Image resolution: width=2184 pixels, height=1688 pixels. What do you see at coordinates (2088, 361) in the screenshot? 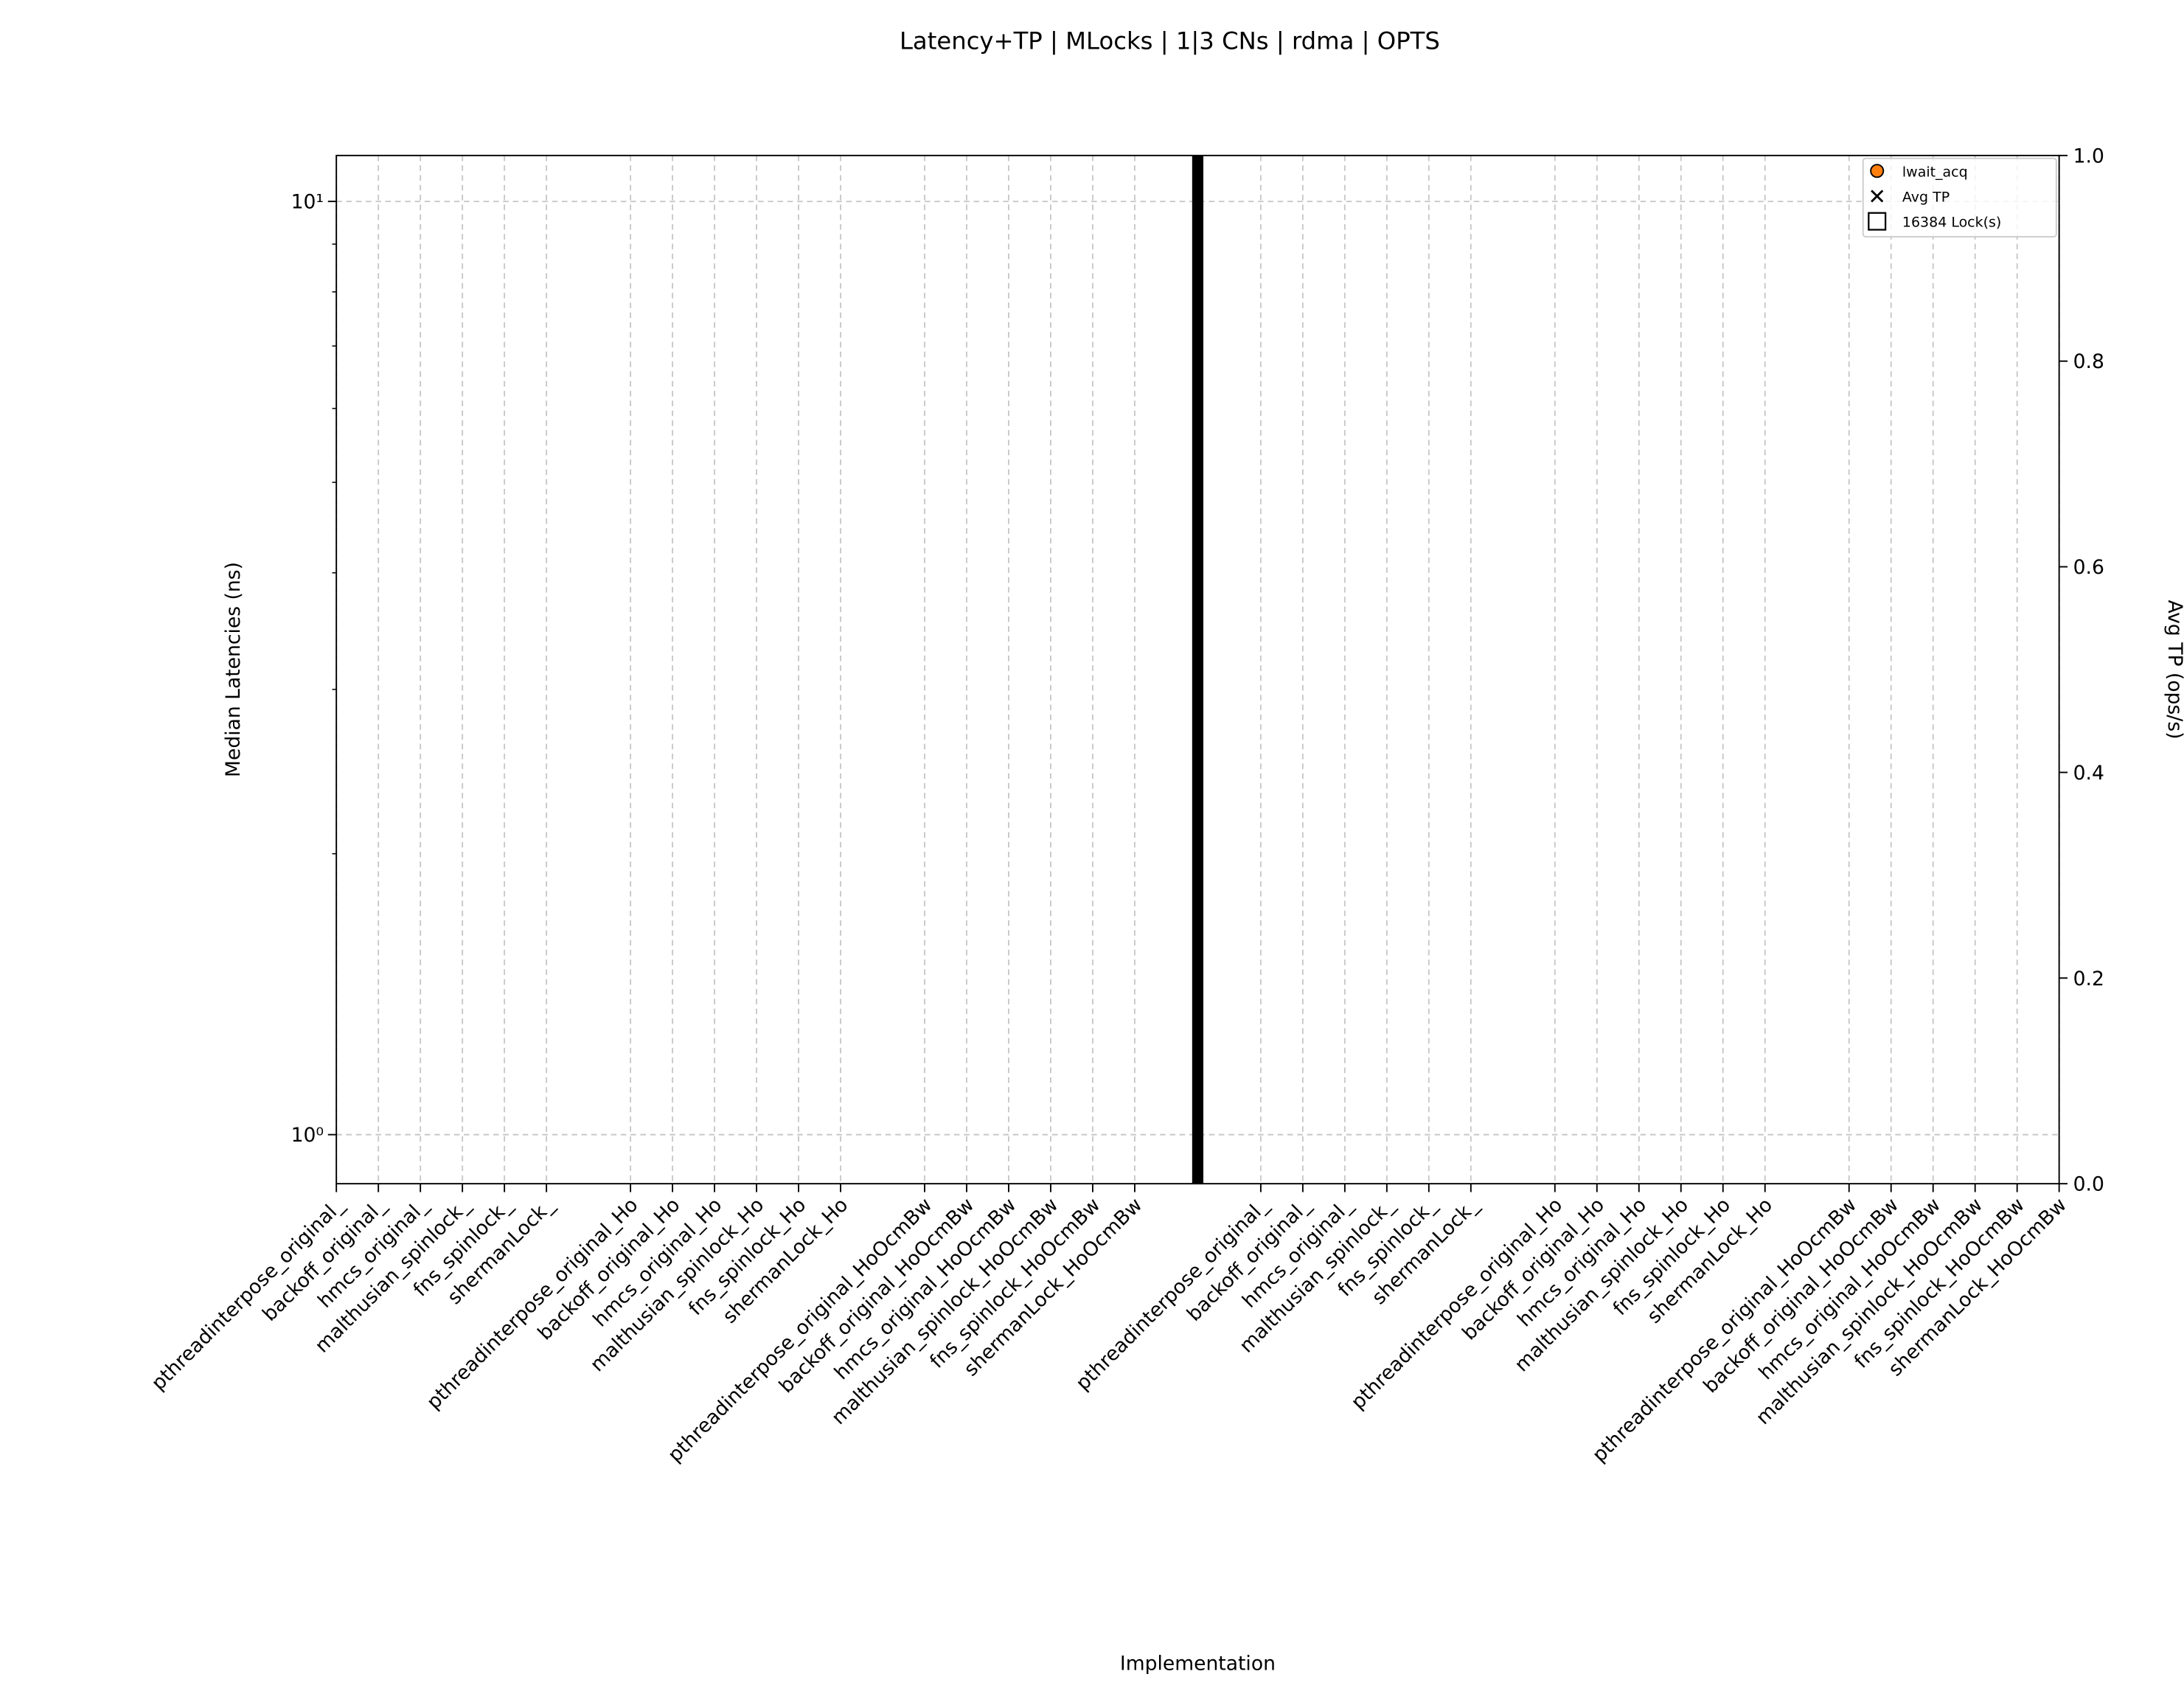
I see `y2-tick-label: 0.8` at bounding box center [2088, 361].